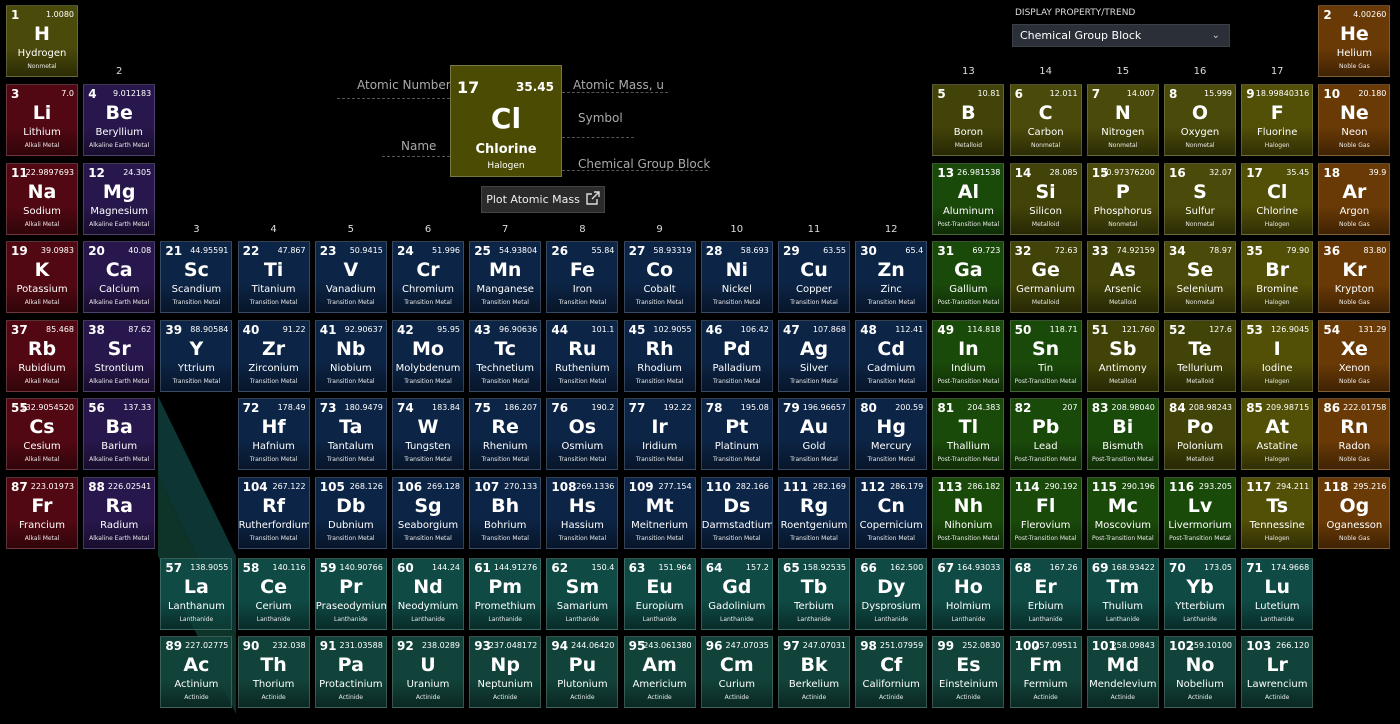 Image resolution: width=1400 pixels, height=724 pixels. I want to click on element-cell-americium: 95 243.061380 Am Americium Actinide, so click(659, 672).